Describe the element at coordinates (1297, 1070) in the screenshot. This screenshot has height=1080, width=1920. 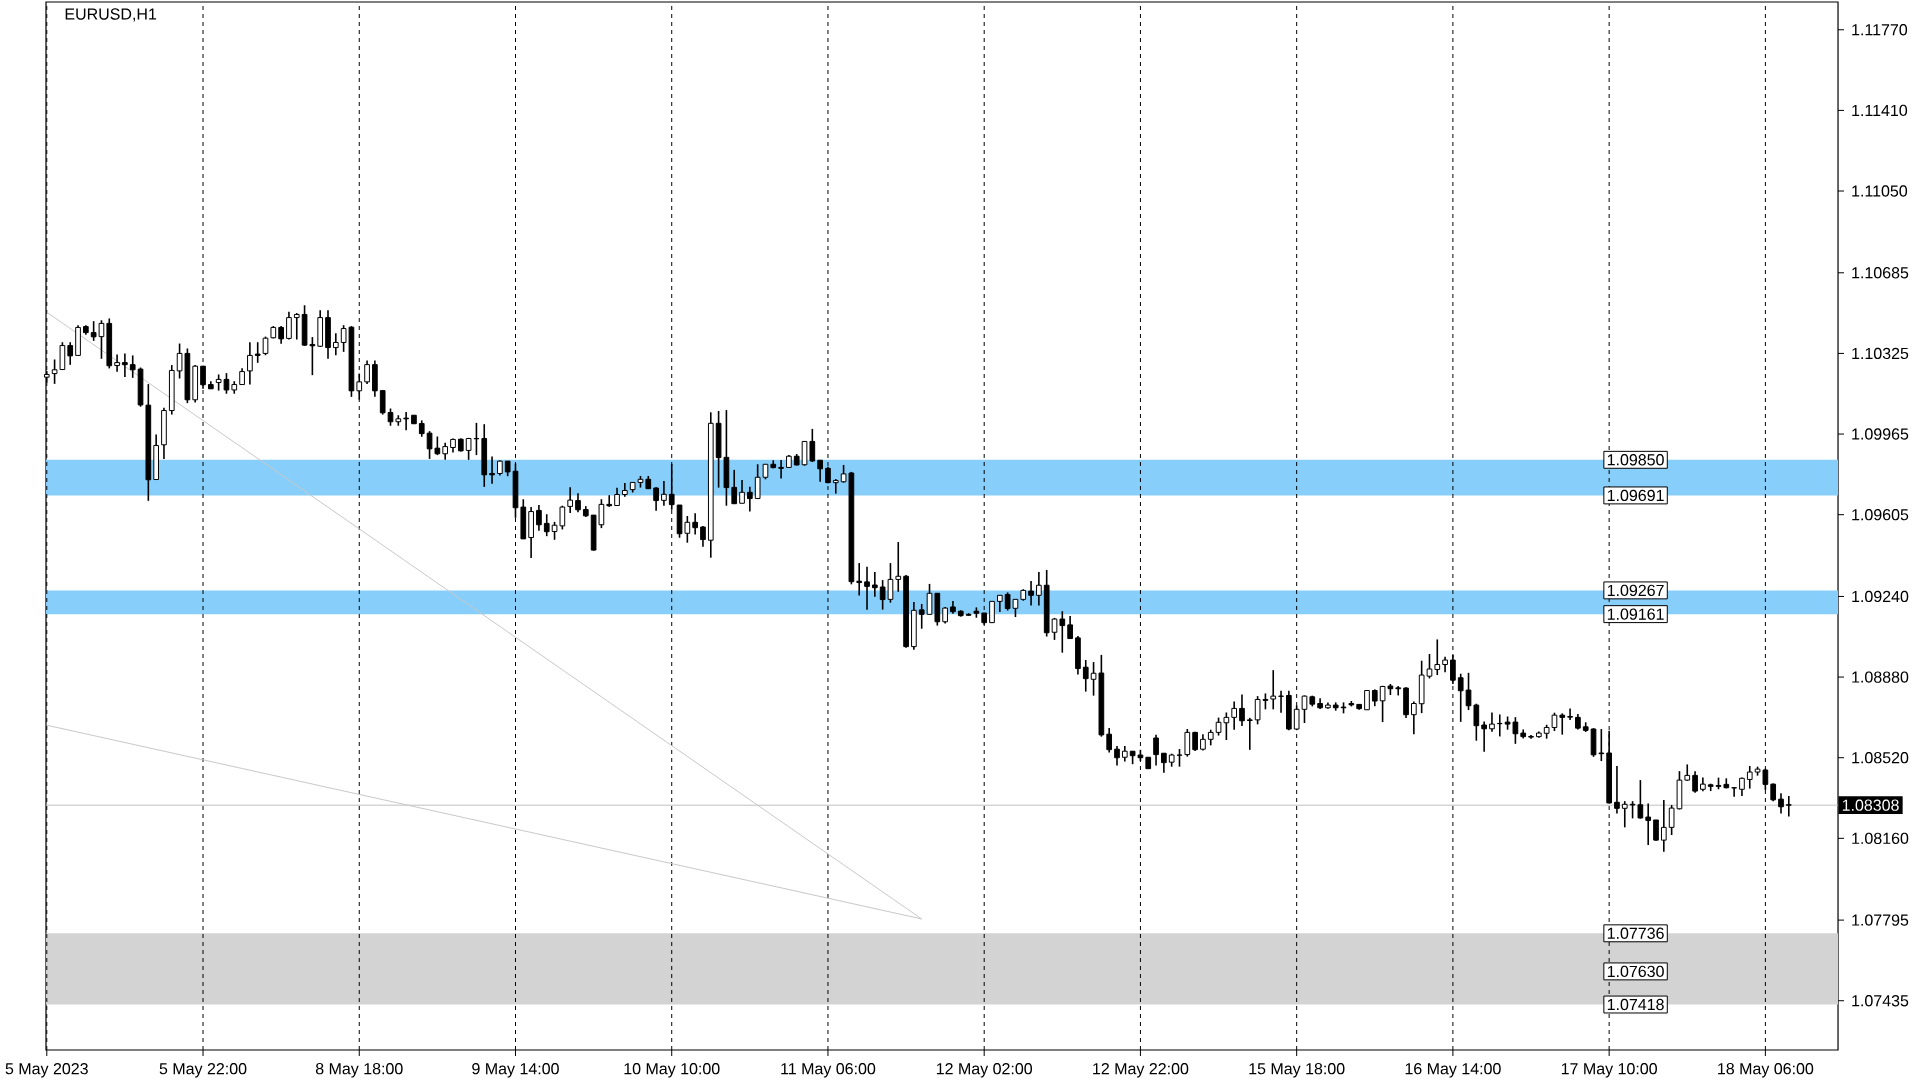
I see `x-tick-label: 15 May 18:00` at that location.